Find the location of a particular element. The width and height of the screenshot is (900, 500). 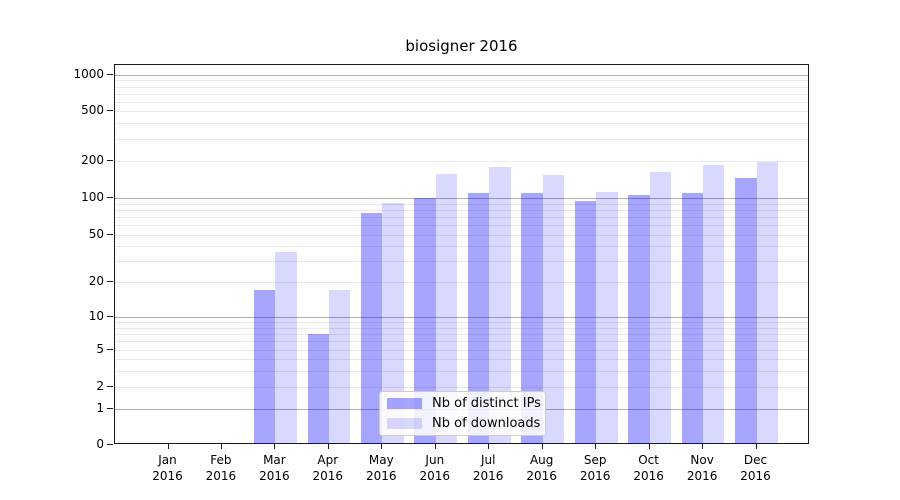

bar-nb-of-distinct-ips-jul-2016 is located at coordinates (478, 318).